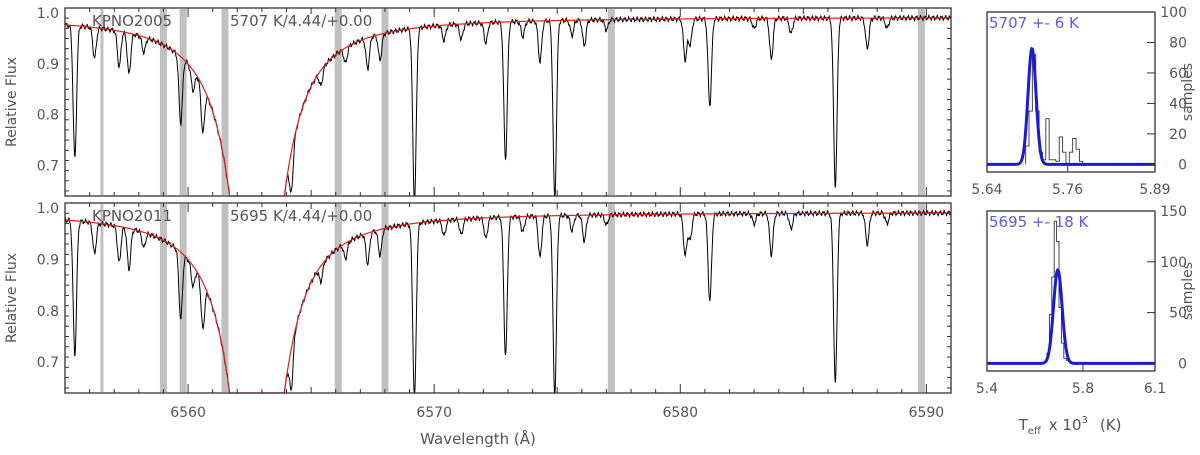 The width and height of the screenshot is (1200, 455). What do you see at coordinates (301, 216) in the screenshot?
I see `spectrum-star-params: 5695 K/4.44/+0.00` at bounding box center [301, 216].